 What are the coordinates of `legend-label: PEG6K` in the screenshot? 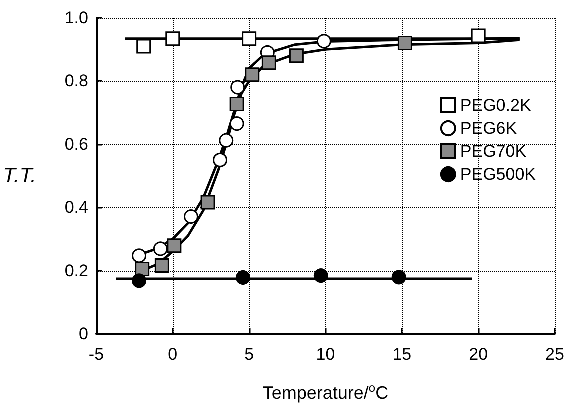 It's located at (489, 128).